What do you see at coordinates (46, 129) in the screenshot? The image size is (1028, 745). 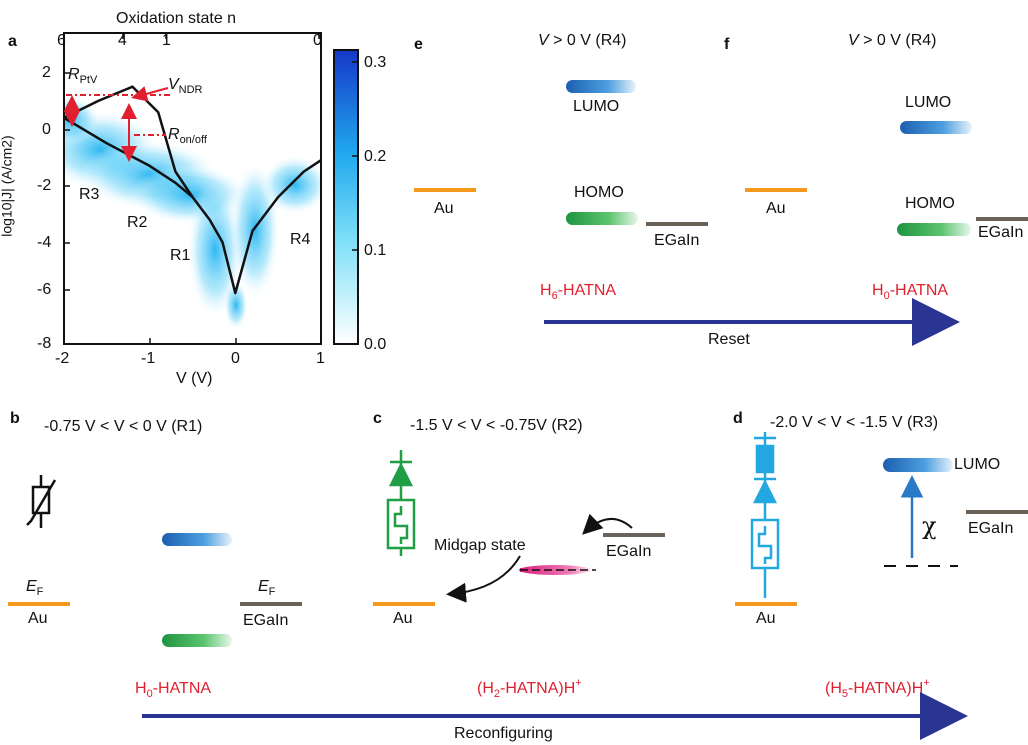 I see `y-tick: 0` at bounding box center [46, 129].